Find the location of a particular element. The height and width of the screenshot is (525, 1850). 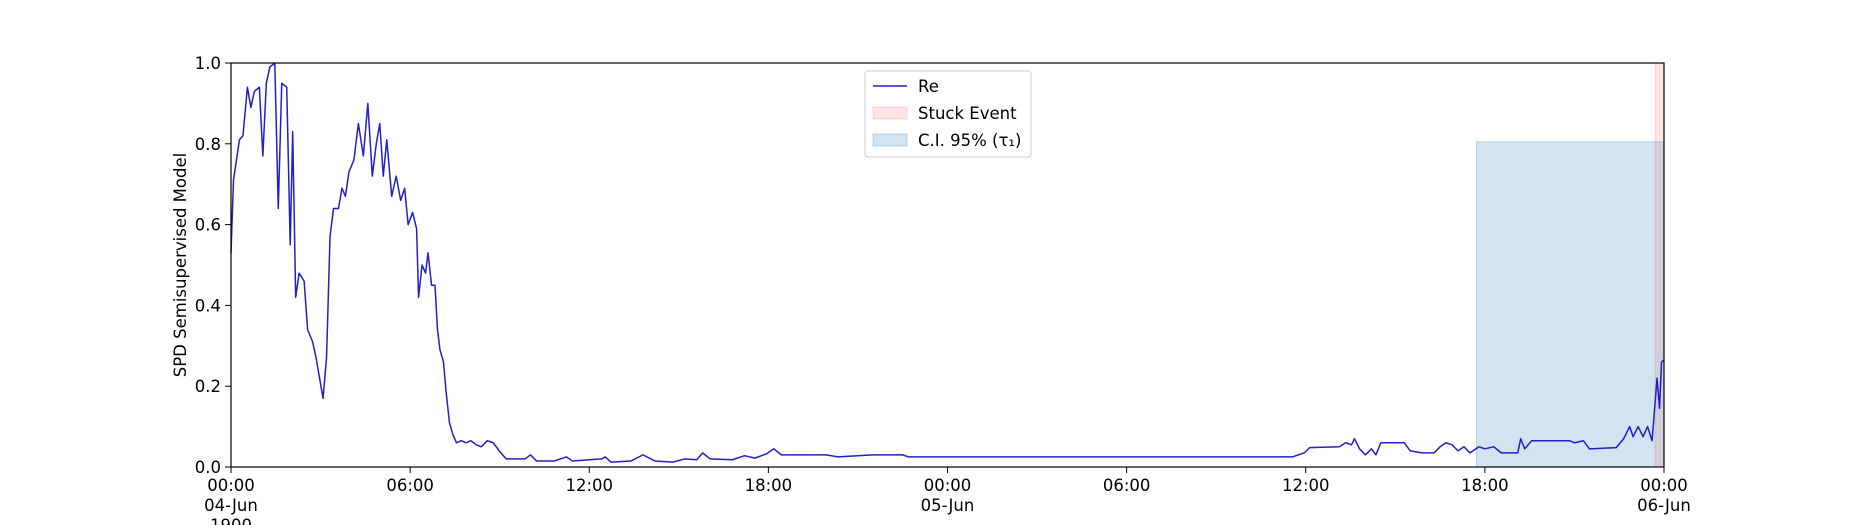

y-tick-label: 0.2 is located at coordinates (208, 386).